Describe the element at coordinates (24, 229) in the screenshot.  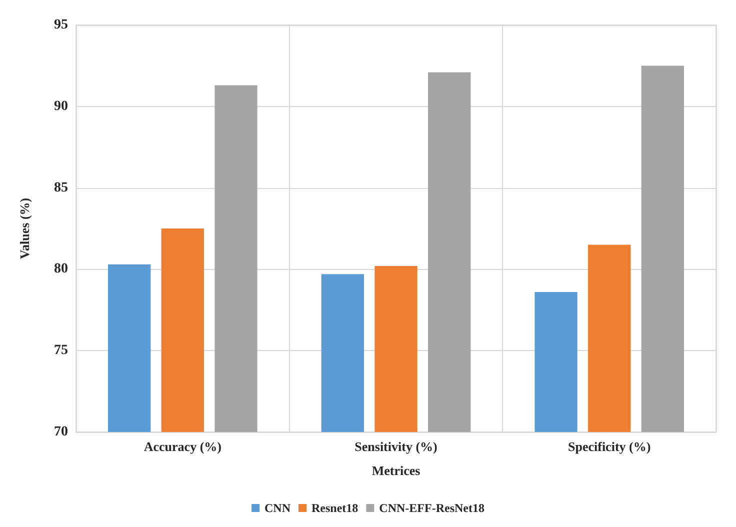
I see `y-axis-title: Values (%)` at that location.